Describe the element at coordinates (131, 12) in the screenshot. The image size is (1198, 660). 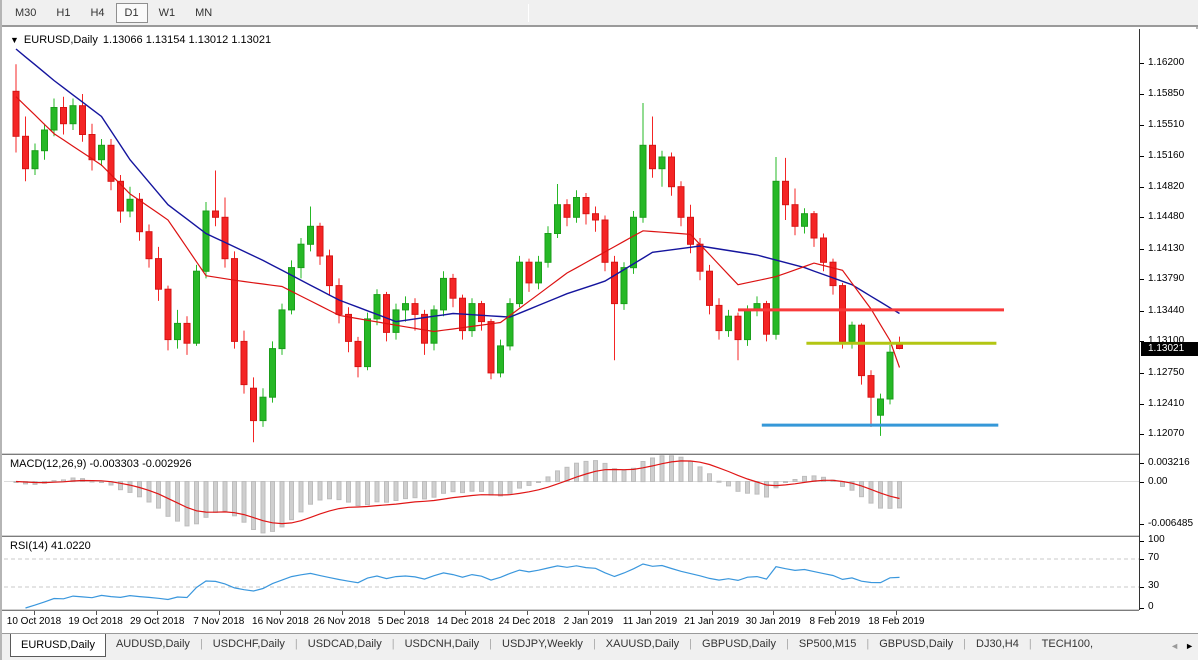
I see `timeframe-button-d1: D1` at that location.